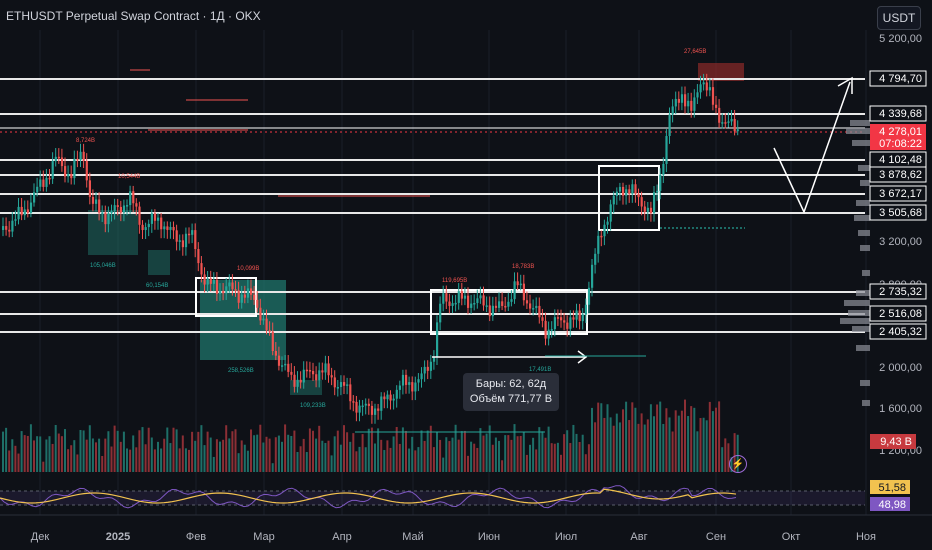 The height and width of the screenshot is (550, 932). Describe the element at coordinates (812, 147) in the screenshot. I see `projection-path` at that location.